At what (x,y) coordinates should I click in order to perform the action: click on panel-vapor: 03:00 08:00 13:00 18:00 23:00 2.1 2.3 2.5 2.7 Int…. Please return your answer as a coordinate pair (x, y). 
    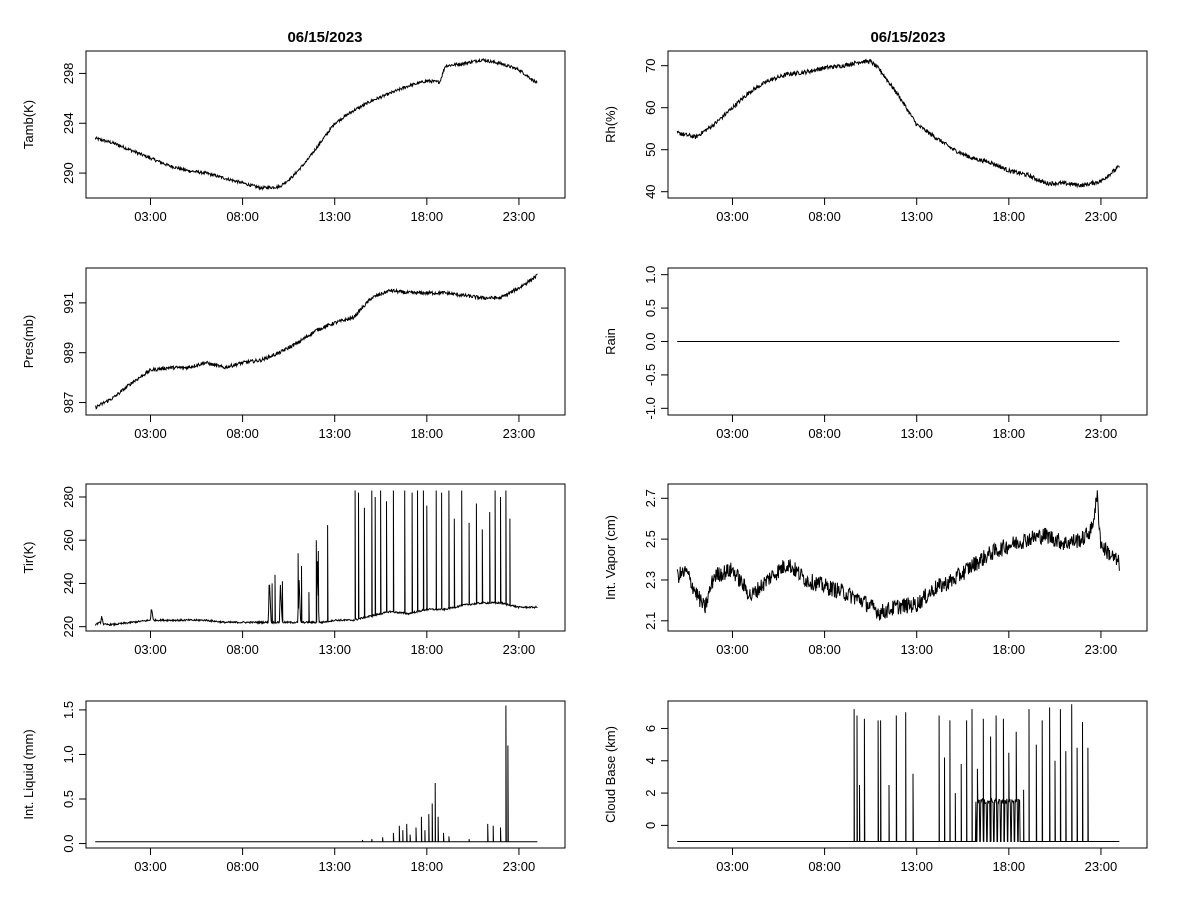
    Looking at the image, I should click on (875, 570).